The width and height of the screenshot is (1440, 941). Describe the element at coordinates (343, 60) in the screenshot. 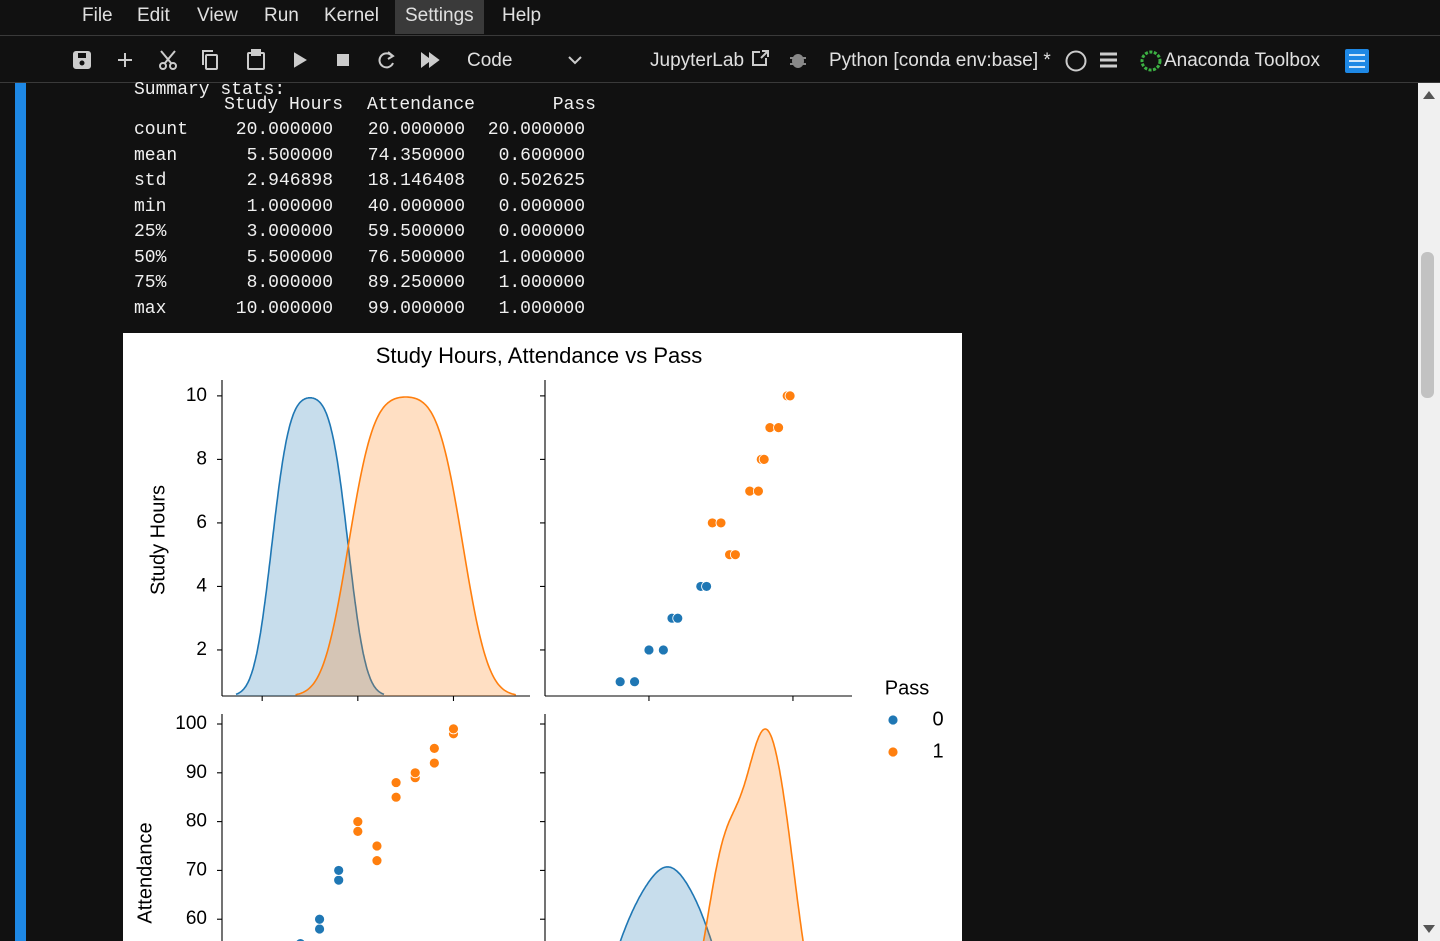

I see `stop-button` at that location.